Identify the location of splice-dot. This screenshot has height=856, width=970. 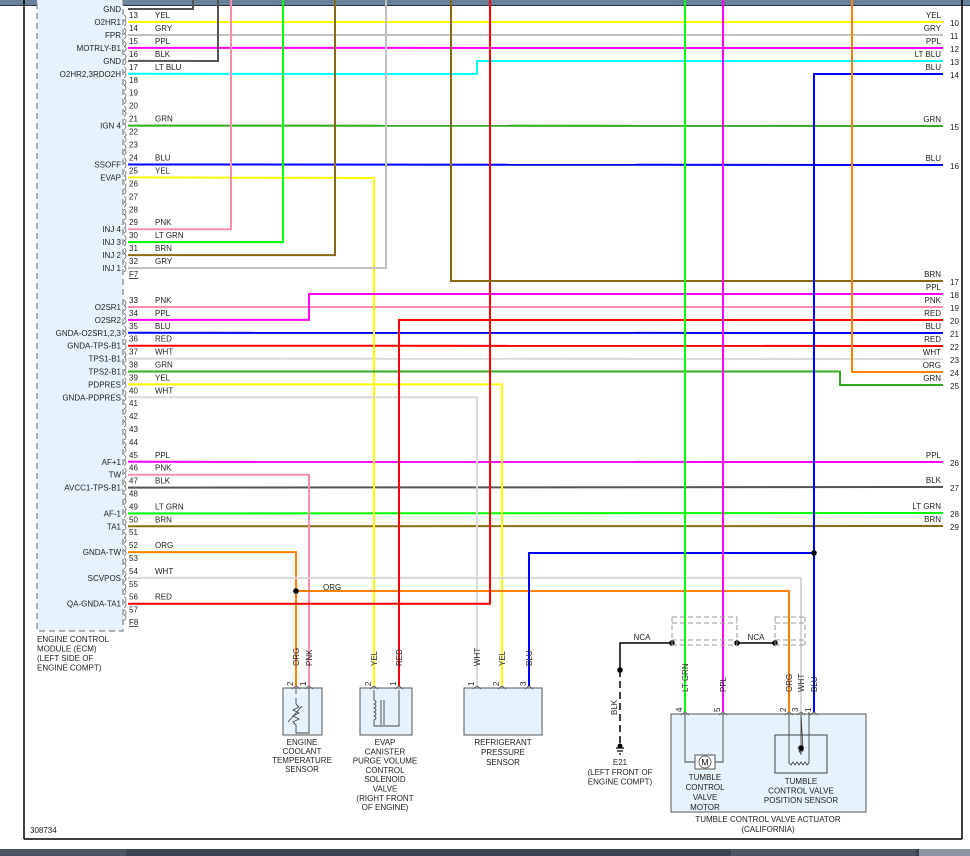
(801, 748).